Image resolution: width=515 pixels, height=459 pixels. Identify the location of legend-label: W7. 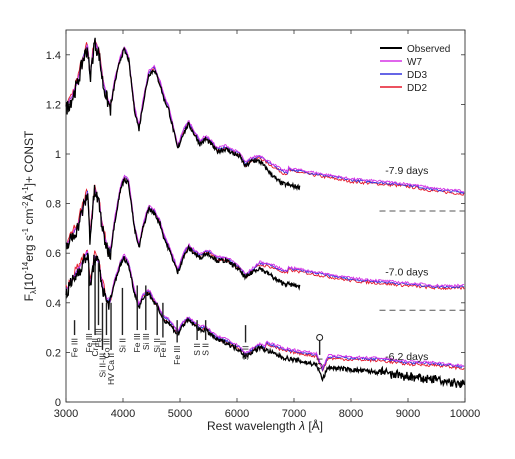
(414, 62).